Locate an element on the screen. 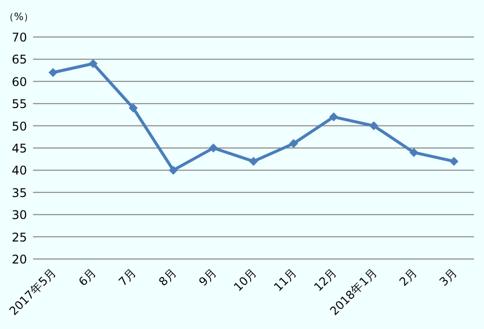 This screenshot has height=329, width=484. x-tick-label: 9月 is located at coordinates (208, 277).